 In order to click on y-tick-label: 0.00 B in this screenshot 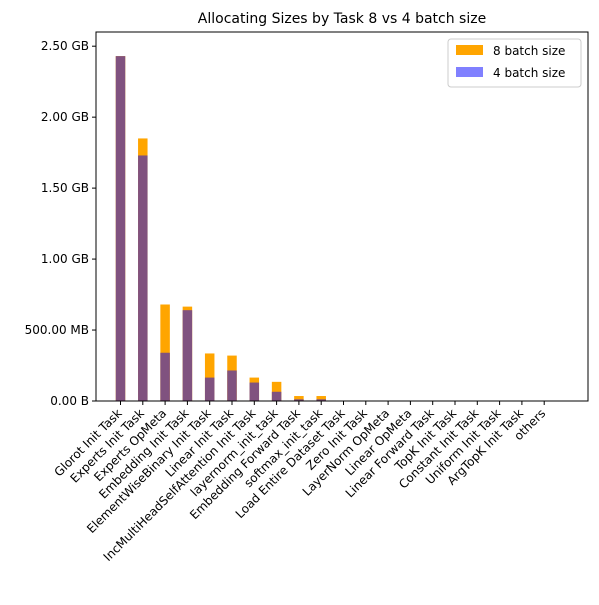, I will do `click(69, 401)`.